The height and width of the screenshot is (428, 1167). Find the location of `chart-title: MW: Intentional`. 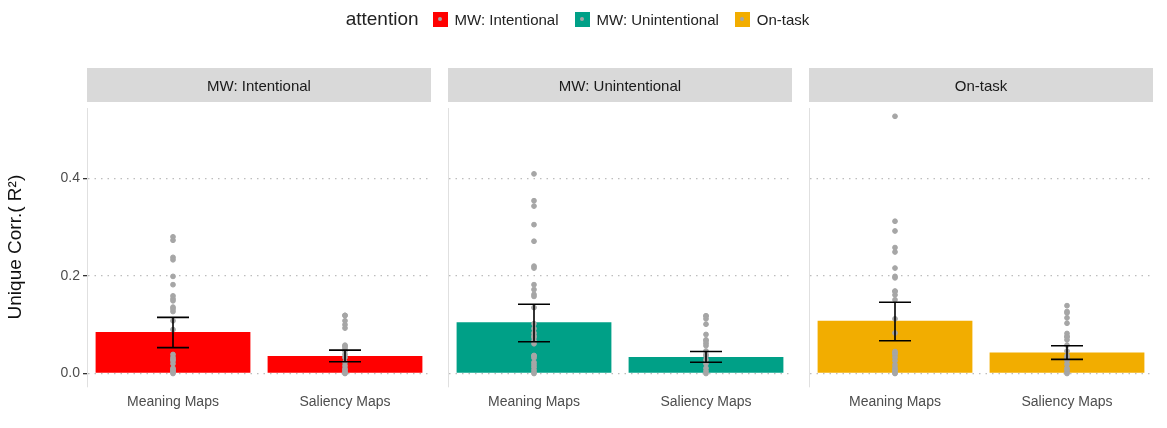

chart-title: MW: Intentional is located at coordinates (259, 85).